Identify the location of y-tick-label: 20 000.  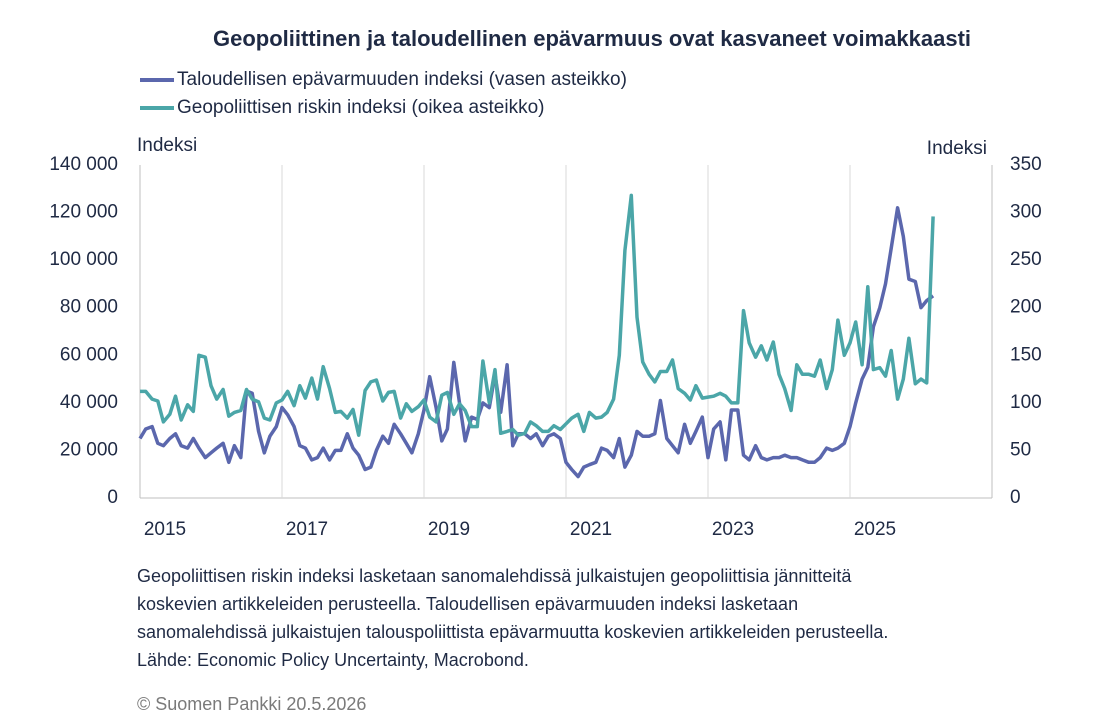
(89, 449).